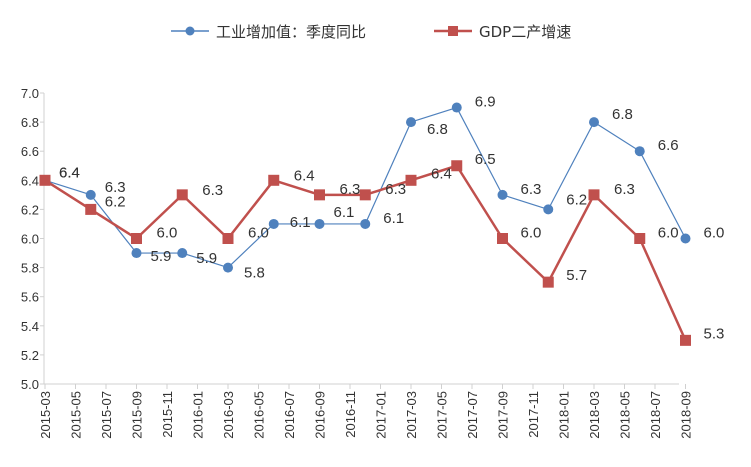  I want to click on x-tick-label: 2015-07, so click(106, 415).